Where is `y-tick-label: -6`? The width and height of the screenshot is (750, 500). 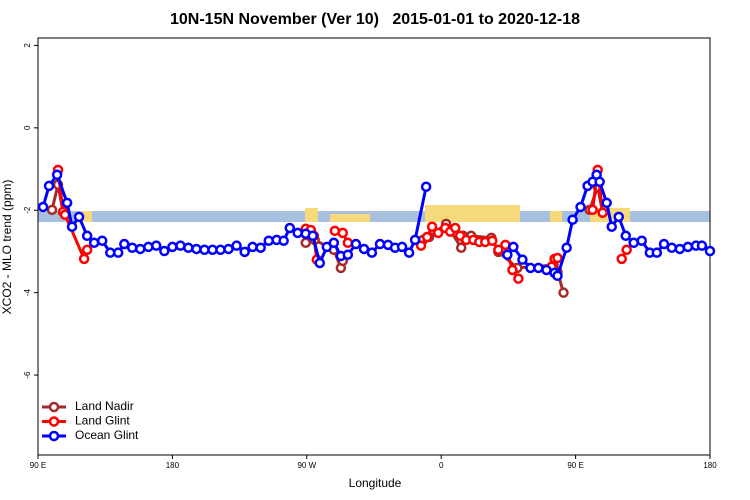
y-tick-label: -6 is located at coordinates (27, 375).